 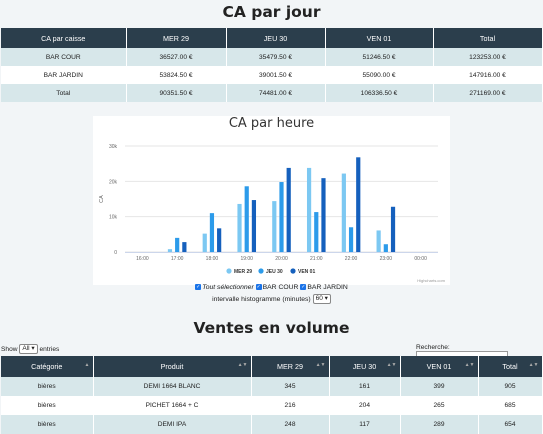 What do you see at coordinates (365, 424) in the screenshot?
I see `table-cell: 117` at bounding box center [365, 424].